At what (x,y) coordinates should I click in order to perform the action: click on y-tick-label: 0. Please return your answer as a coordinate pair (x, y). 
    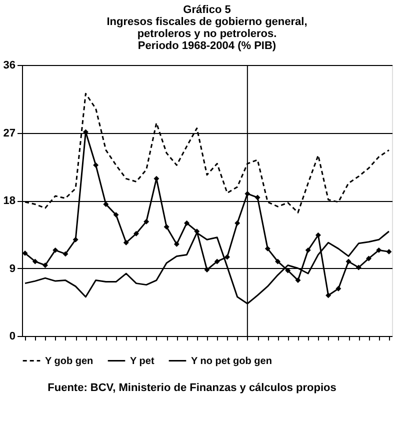
    Looking at the image, I should click on (12, 336).